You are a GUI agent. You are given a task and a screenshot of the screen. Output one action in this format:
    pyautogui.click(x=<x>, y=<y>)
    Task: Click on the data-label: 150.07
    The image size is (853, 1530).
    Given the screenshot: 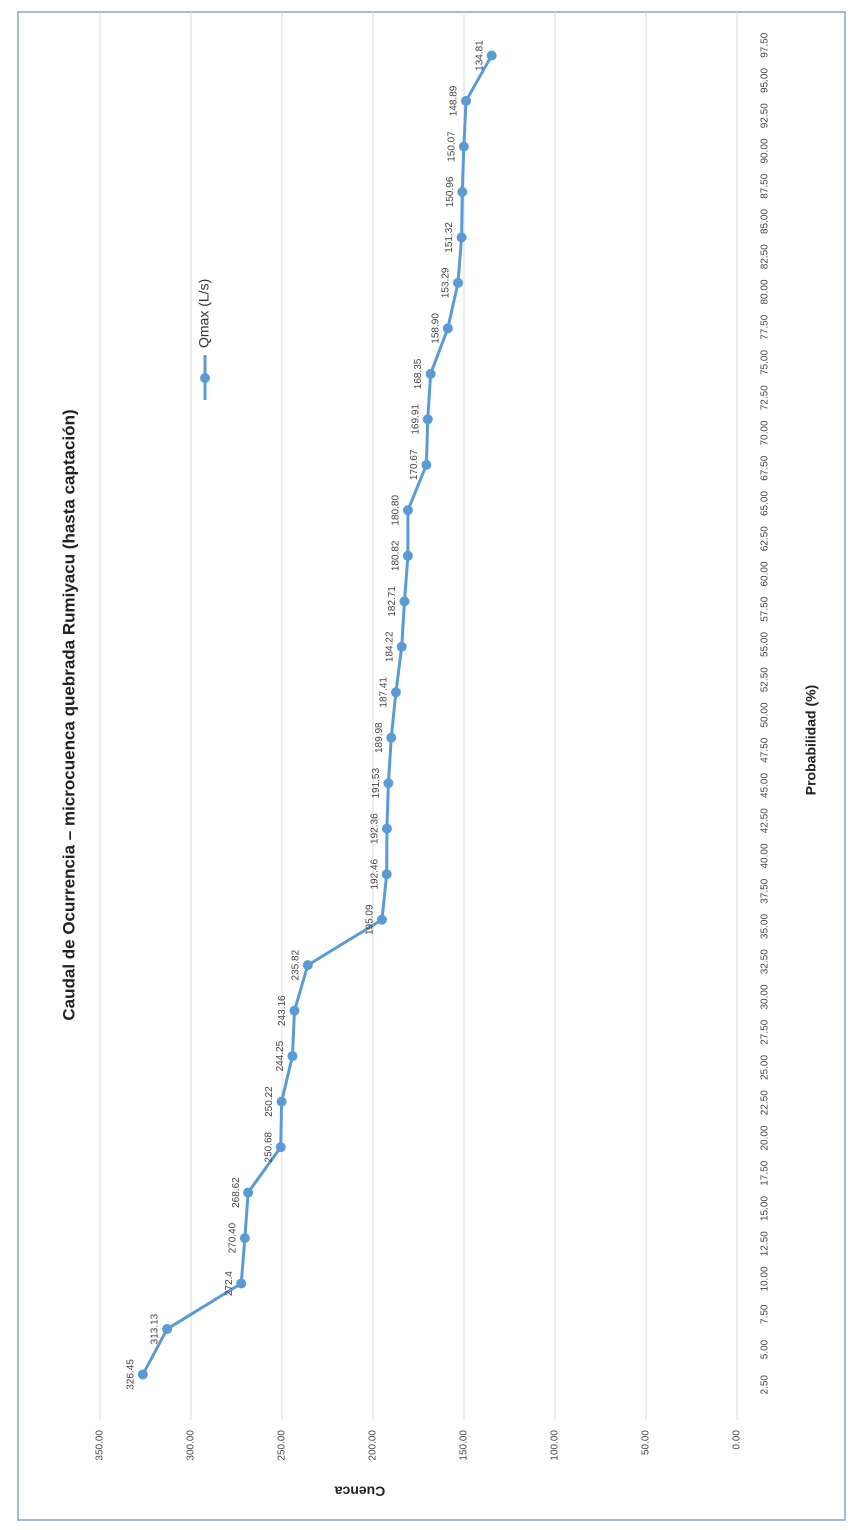 What is the action you would take?
    pyautogui.click(x=452, y=146)
    